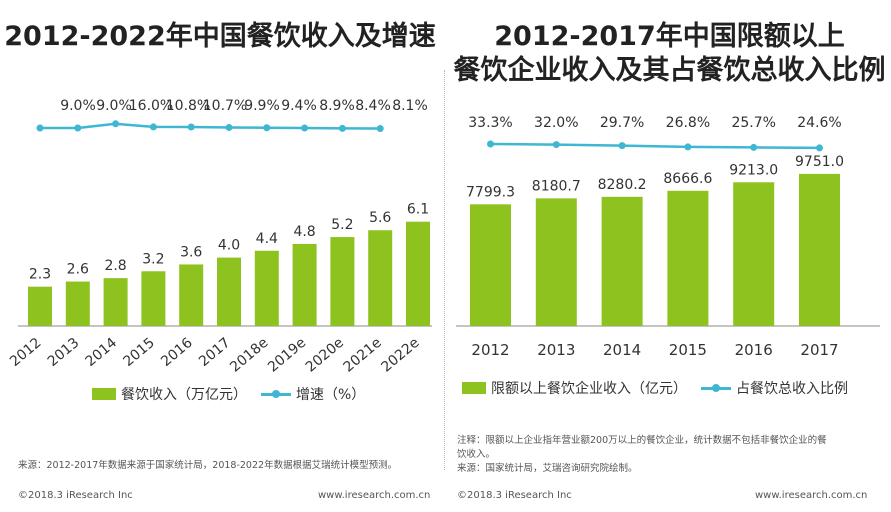 Image resolution: width=891 pixels, height=512 pixels. Describe the element at coordinates (669, 36) in the screenshot. I see `right-chart-title-line1: 2012-2017年中国限额以上` at that location.